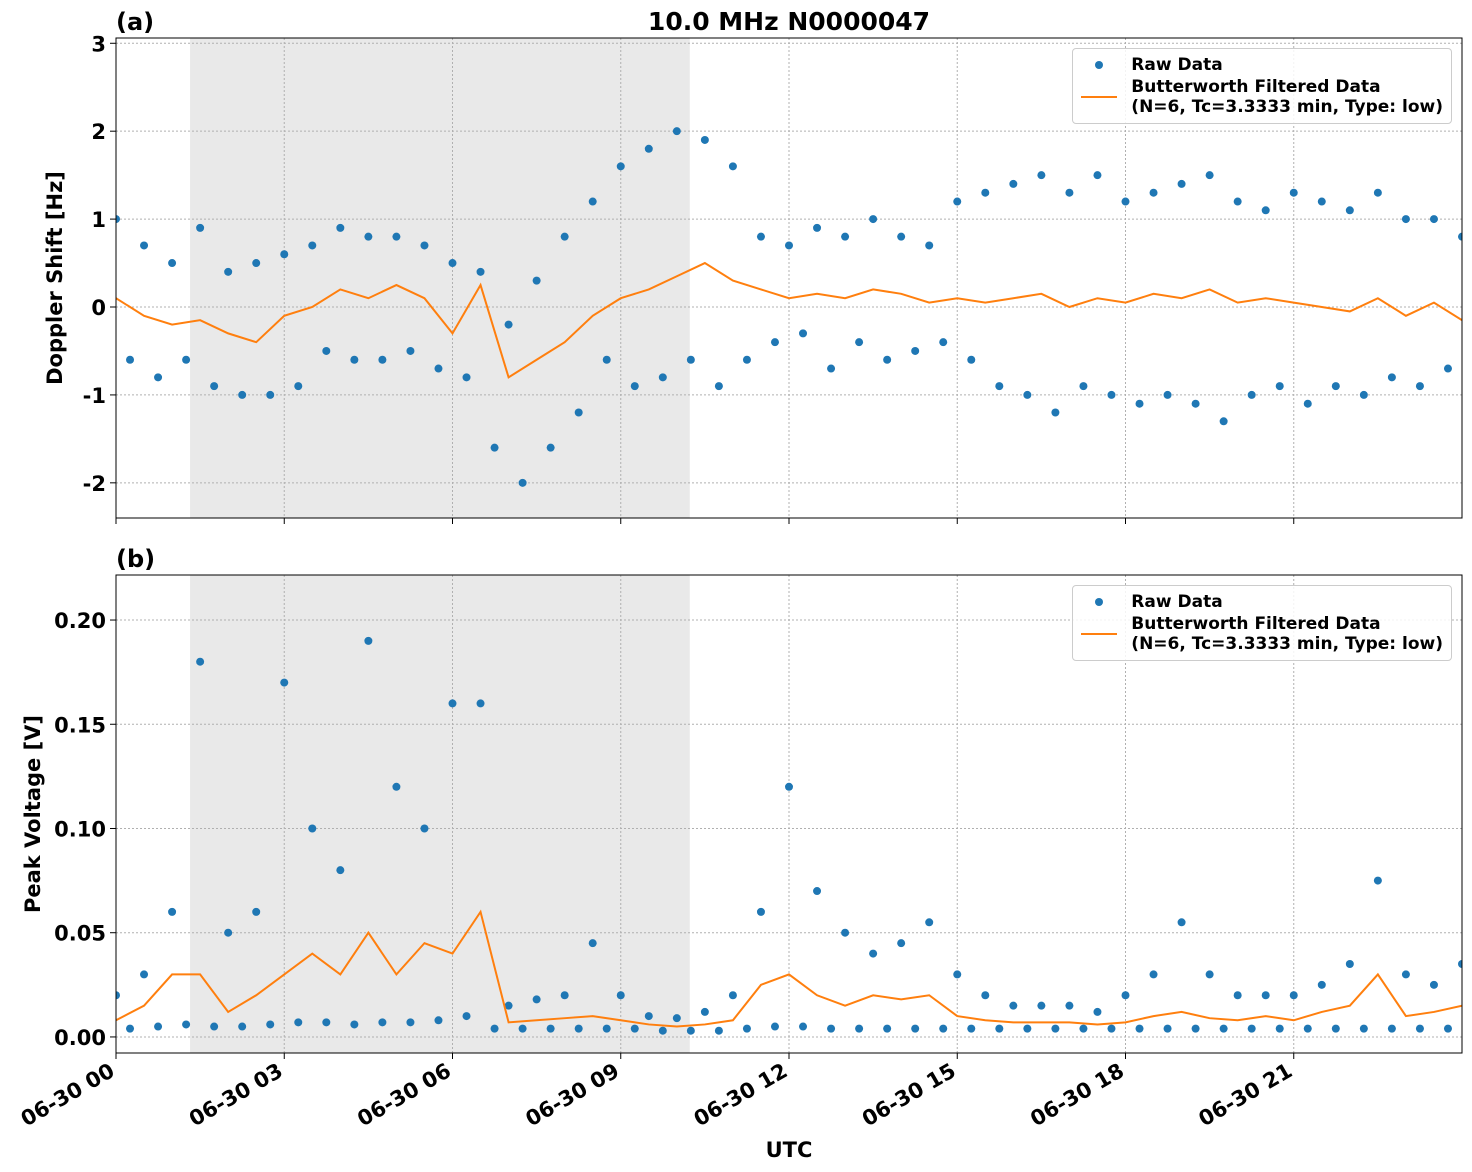 The image size is (1472, 1172). Describe the element at coordinates (68, 1095) in the screenshot. I see `x-tick-label: 06-30 00` at that location.